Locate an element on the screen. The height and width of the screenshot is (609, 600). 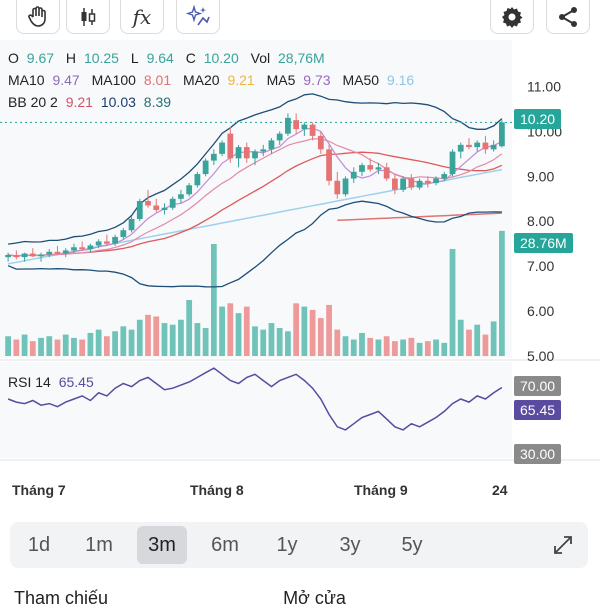
range-3y: 3y is located at coordinates (350, 544).